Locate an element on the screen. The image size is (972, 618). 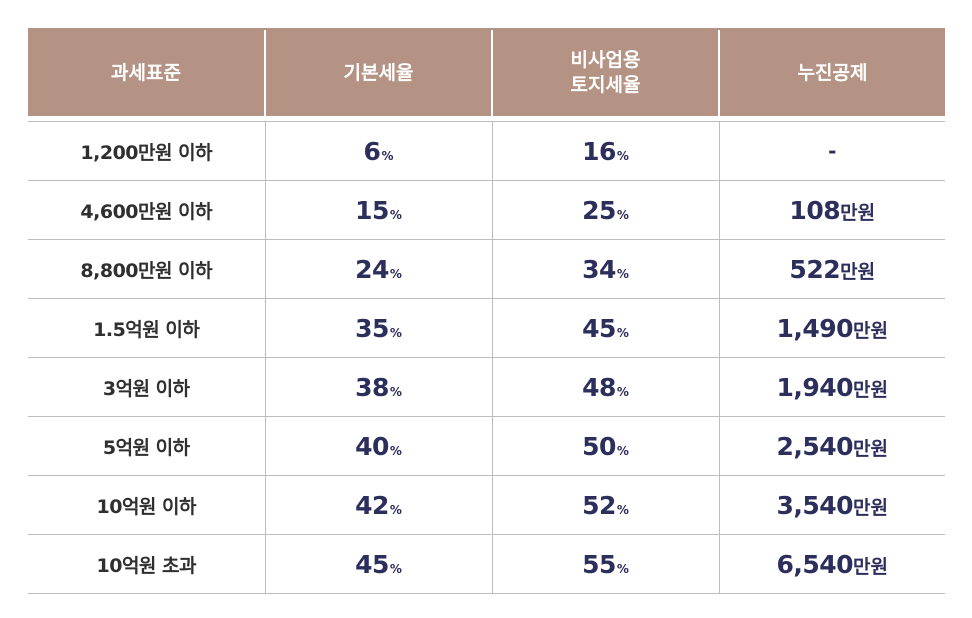
header-nonbusiness-line1: 비사업용 is located at coordinates (605, 60).